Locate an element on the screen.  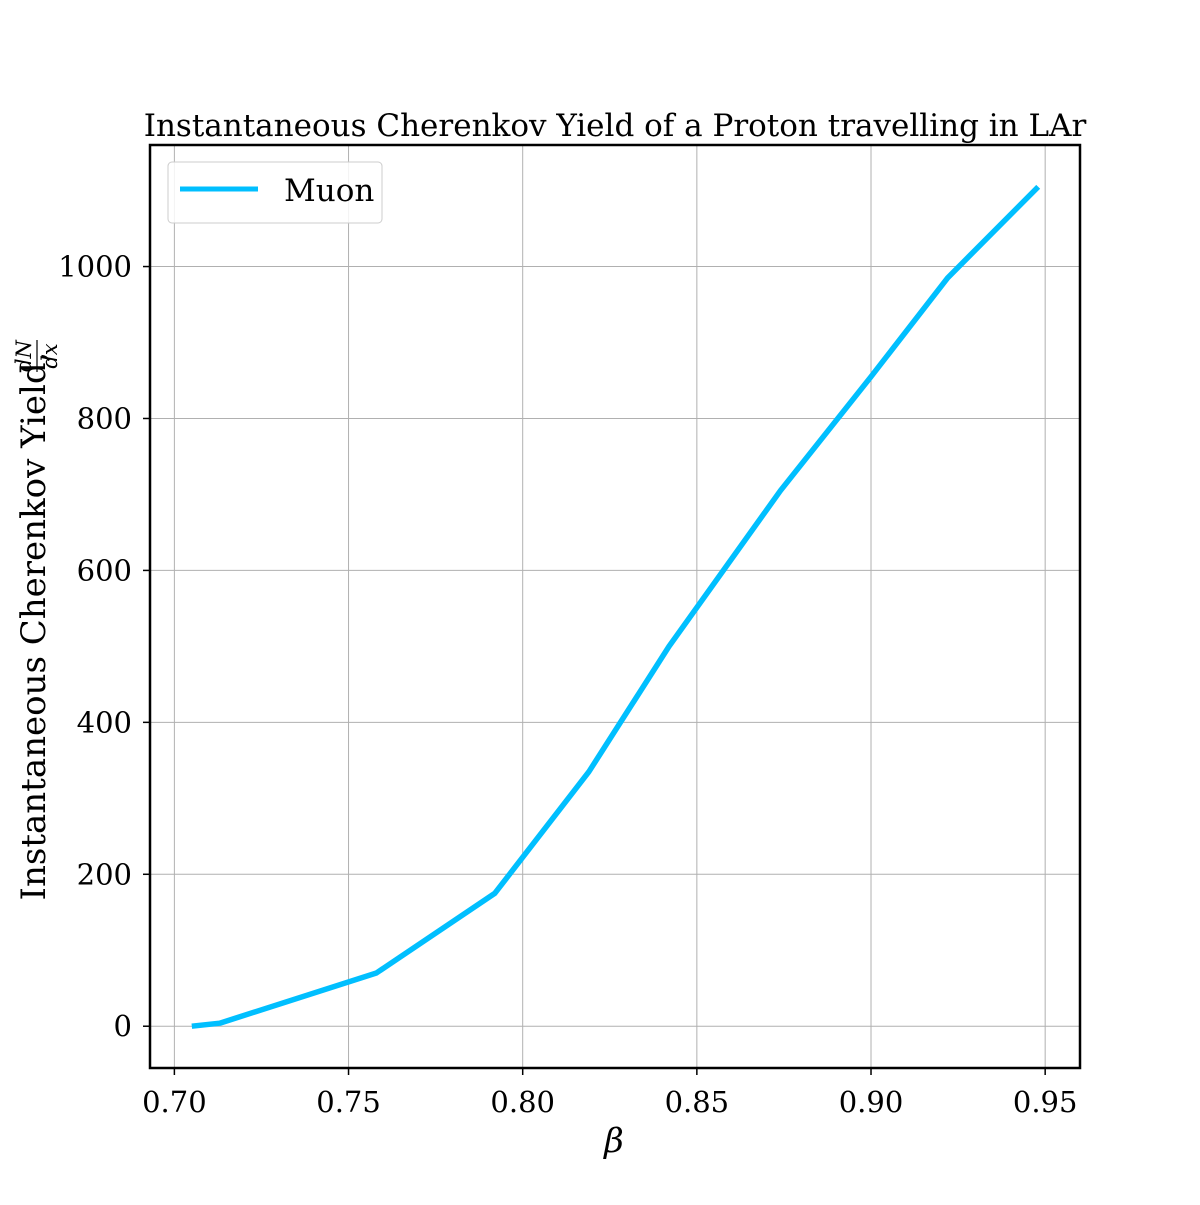
y-tick-label: 200 is located at coordinates (104, 874).